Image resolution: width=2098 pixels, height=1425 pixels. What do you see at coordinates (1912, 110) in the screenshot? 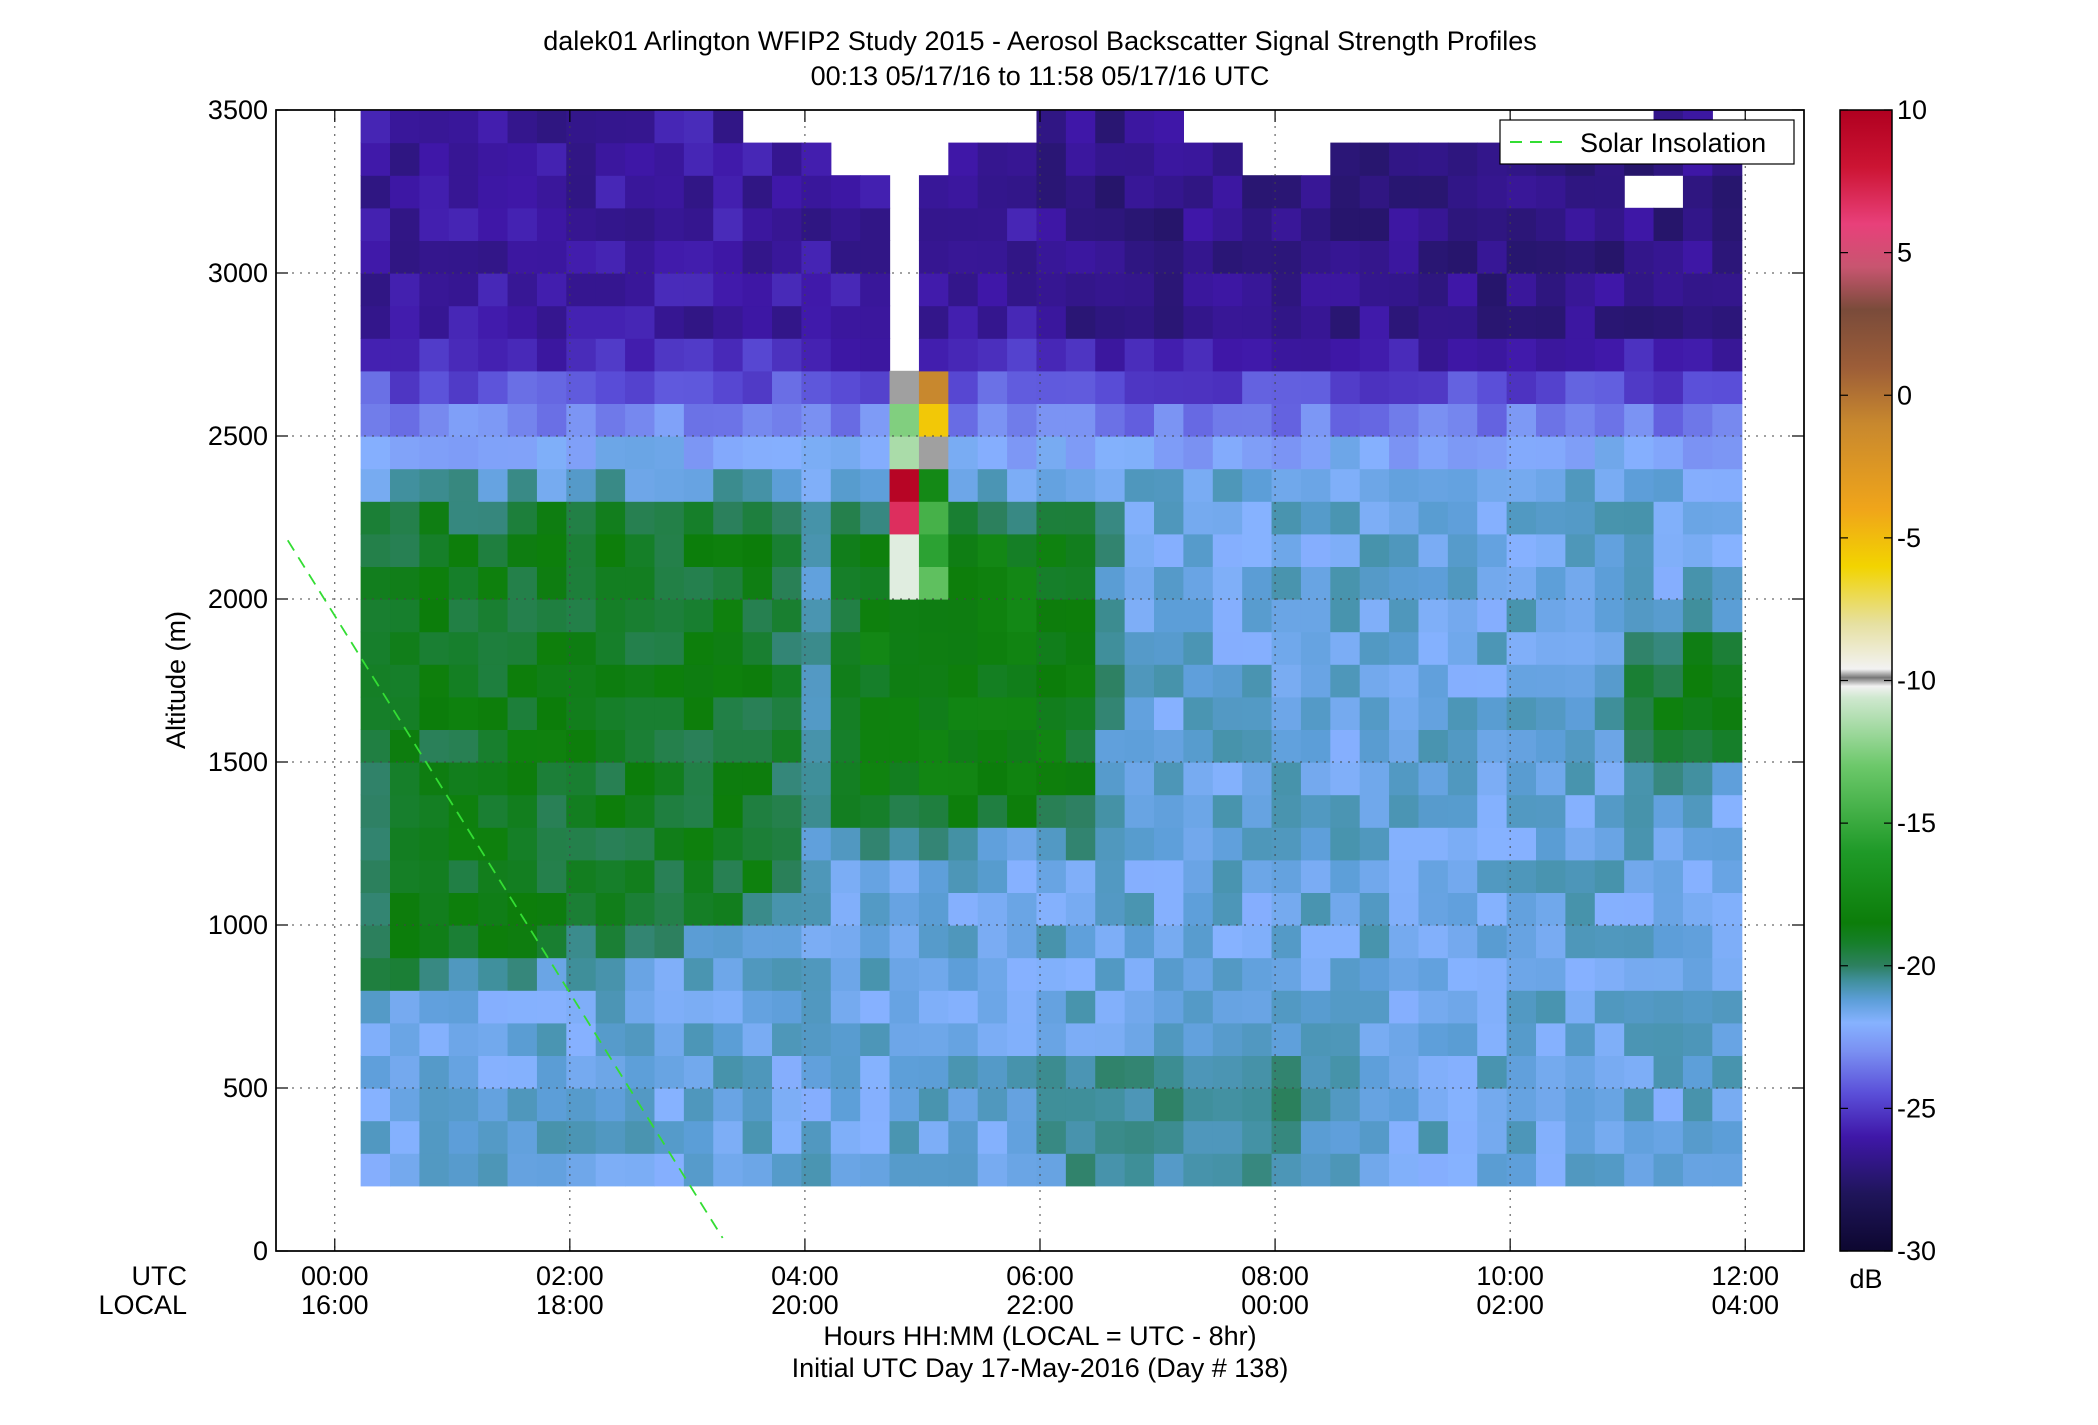
I see `colorbar-tick-label: 10` at bounding box center [1912, 110].